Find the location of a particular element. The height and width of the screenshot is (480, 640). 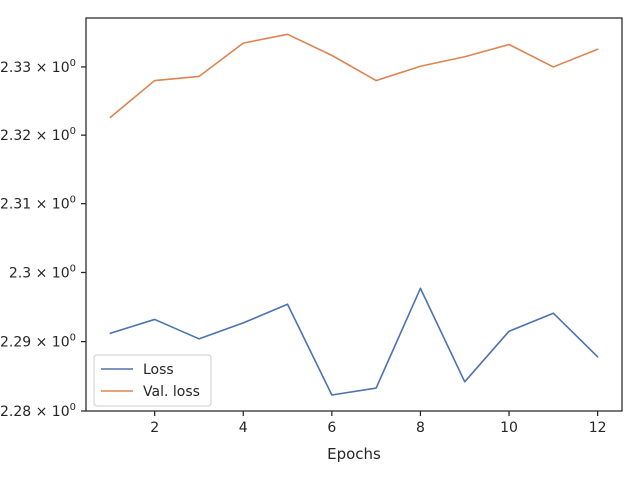

y-tick-label: 2.29 × 100 is located at coordinates (38, 342).